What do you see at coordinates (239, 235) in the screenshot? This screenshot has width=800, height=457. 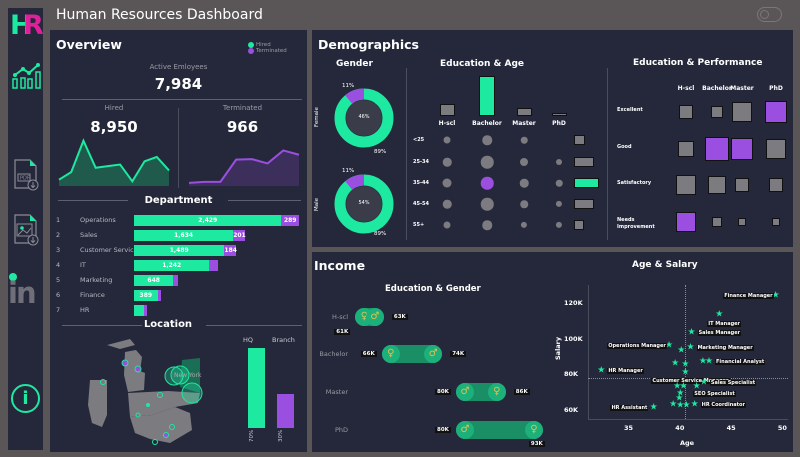 I see `department-terminated-bar: 201` at bounding box center [239, 235].